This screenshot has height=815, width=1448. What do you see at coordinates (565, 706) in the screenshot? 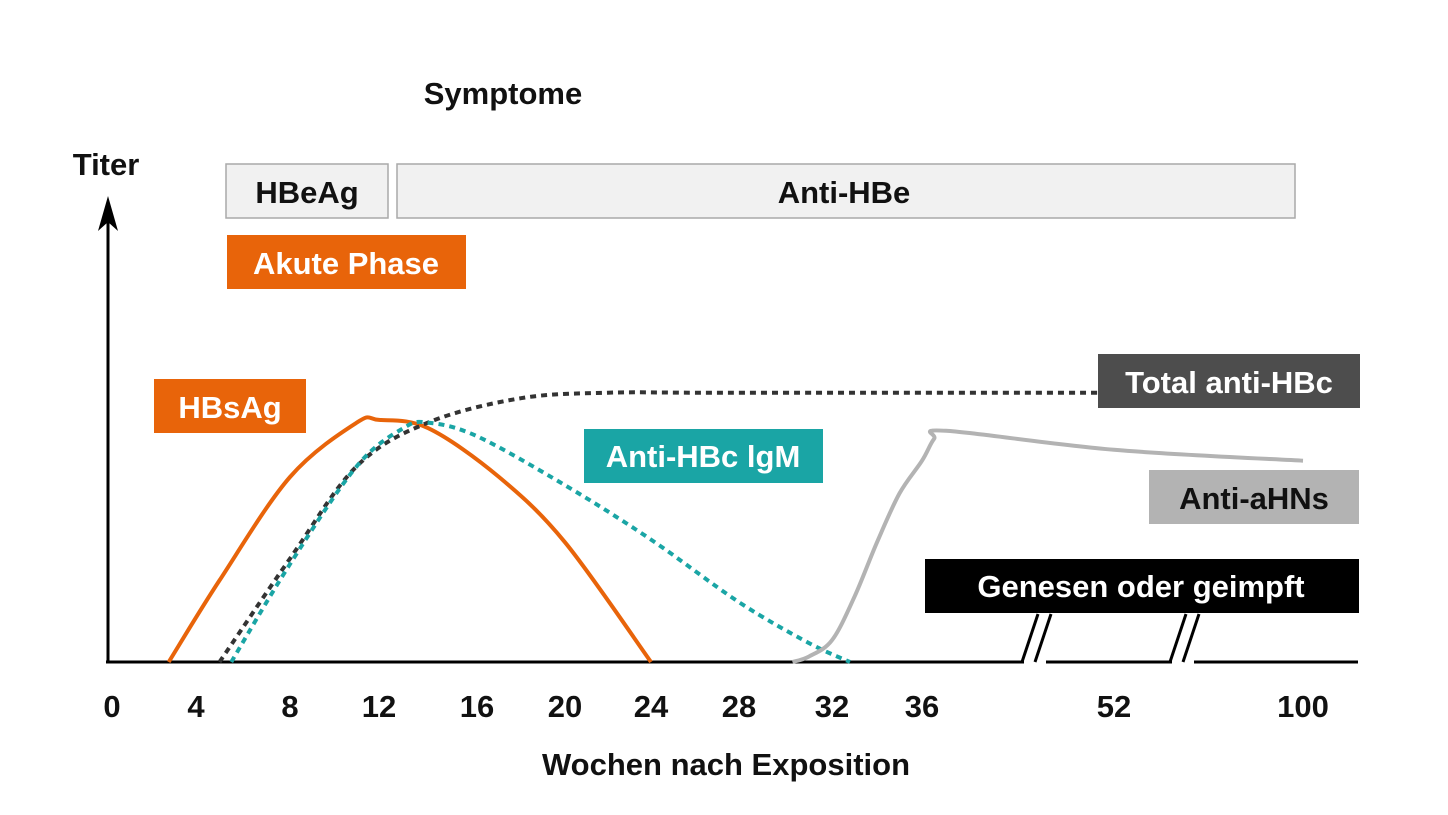
I see `x-tick-label: 20` at bounding box center [565, 706].